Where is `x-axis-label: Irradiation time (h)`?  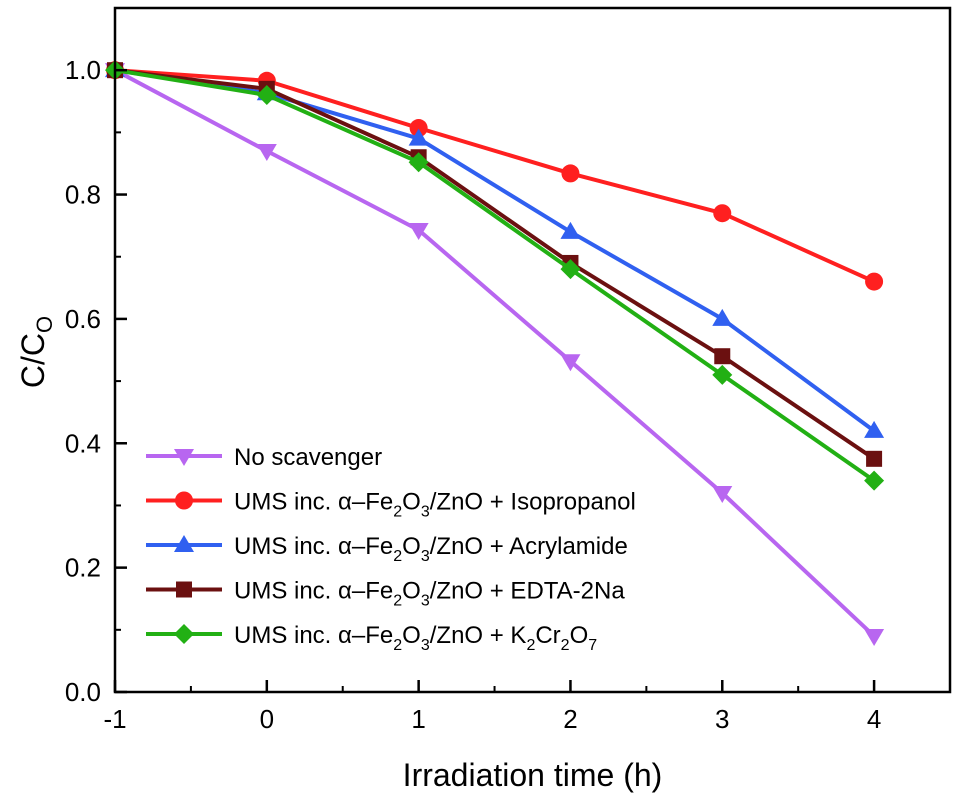
x-axis-label: Irradiation time (h) is located at coordinates (533, 775).